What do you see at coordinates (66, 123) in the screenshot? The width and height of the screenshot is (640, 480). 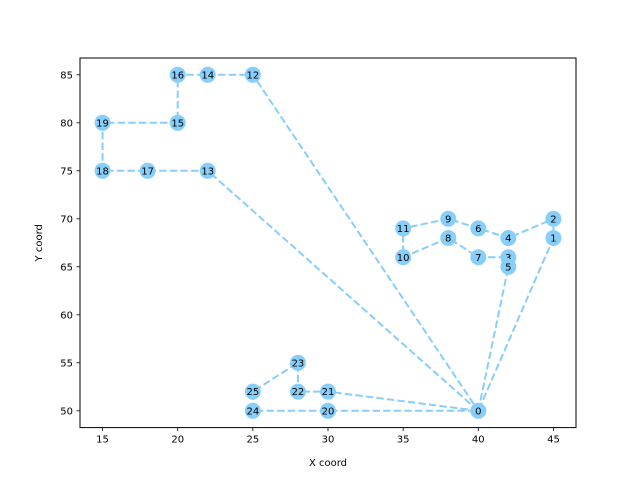 I see `y-tick-label: 80` at bounding box center [66, 123].